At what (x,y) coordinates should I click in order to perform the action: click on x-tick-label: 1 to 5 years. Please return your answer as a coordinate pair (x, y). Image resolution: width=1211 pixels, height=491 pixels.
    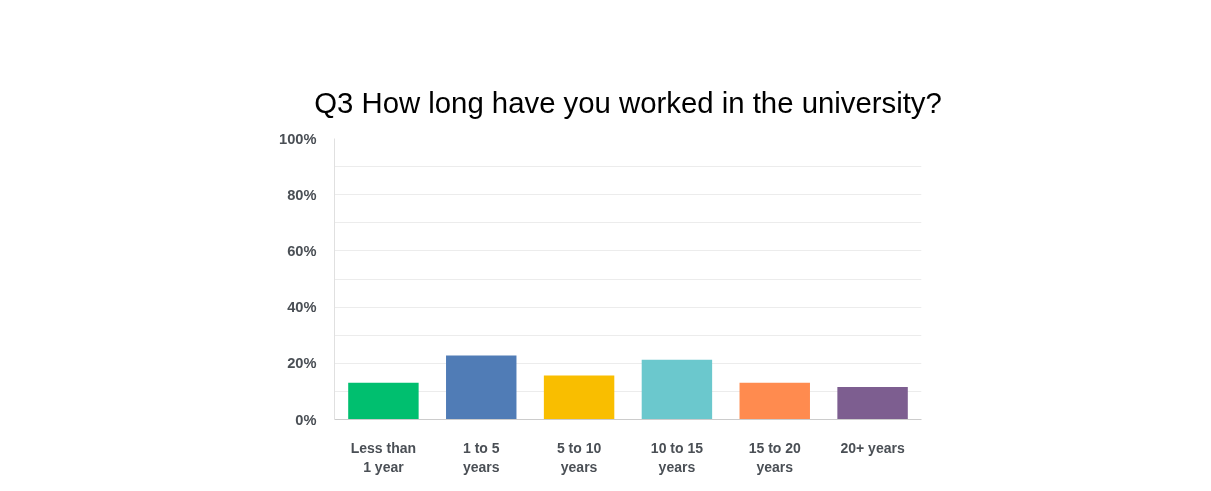
    Looking at the image, I should click on (481, 457).